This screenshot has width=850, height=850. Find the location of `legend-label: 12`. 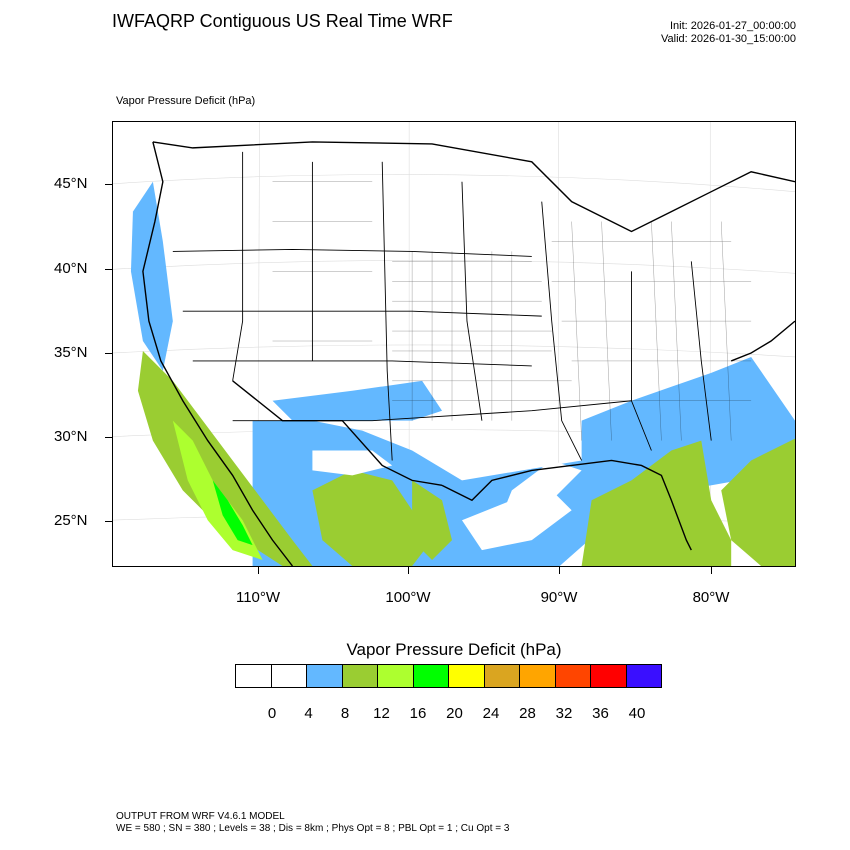

legend-label: 12 is located at coordinates (381, 713).